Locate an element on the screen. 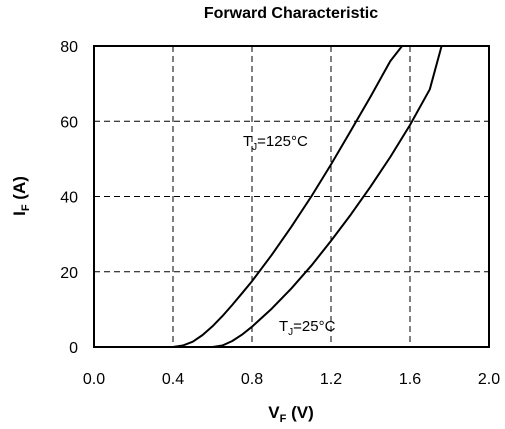 The width and height of the screenshot is (505, 429). series-label-25c-main: T is located at coordinates (283, 326).